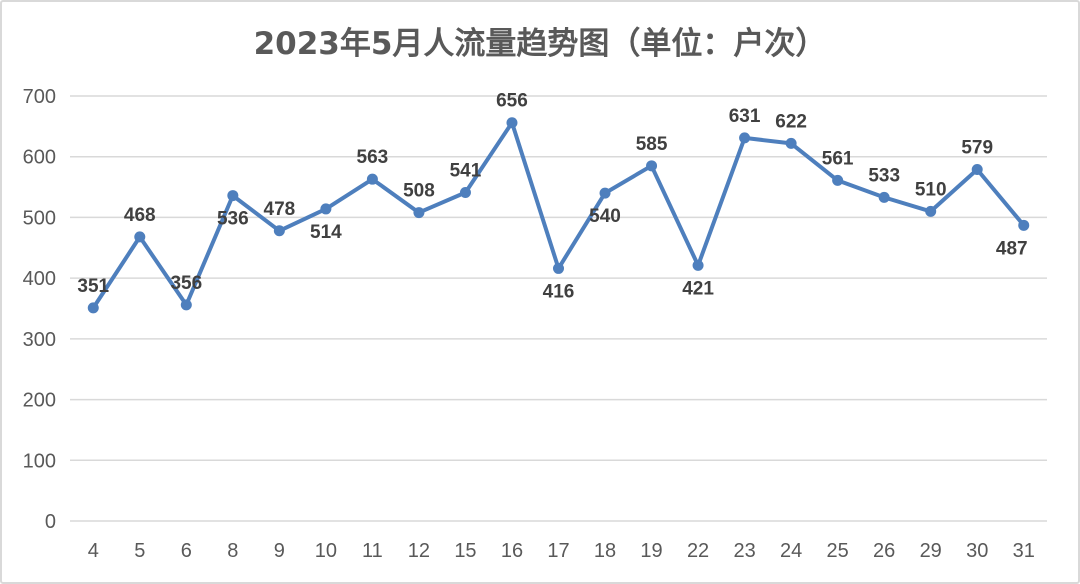 The width and height of the screenshot is (1080, 584). What do you see at coordinates (465, 551) in the screenshot?
I see `x-tick-label: 15` at bounding box center [465, 551].